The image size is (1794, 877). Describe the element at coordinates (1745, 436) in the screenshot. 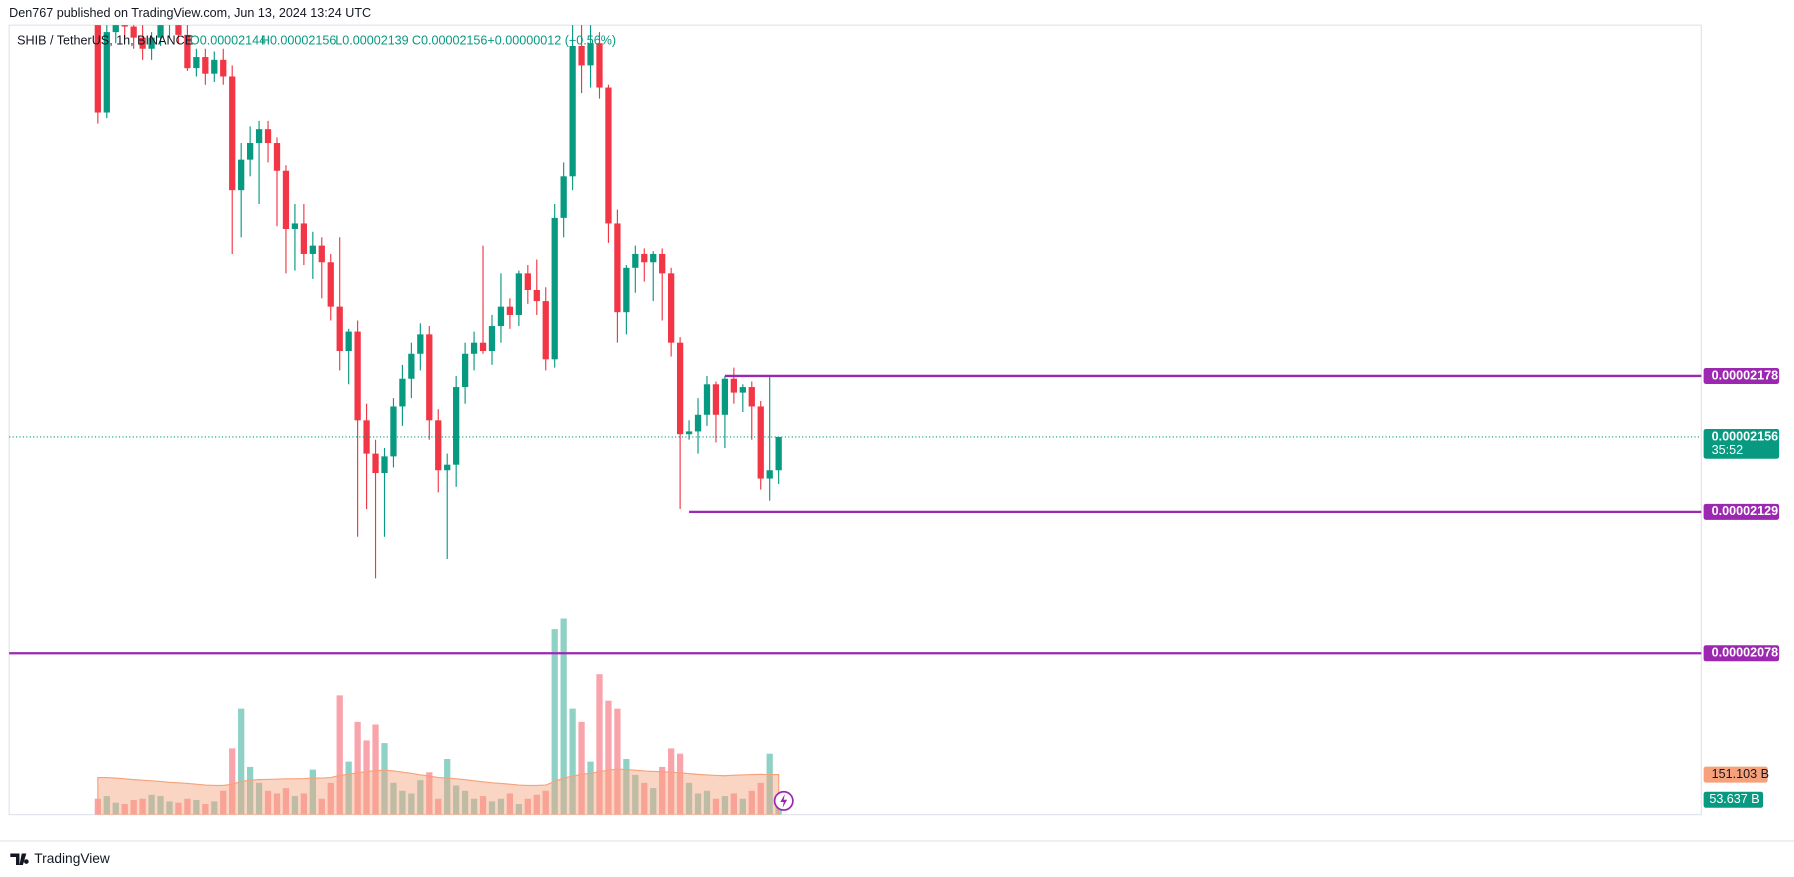

I see `last-price-label: 0.00002156` at that location.